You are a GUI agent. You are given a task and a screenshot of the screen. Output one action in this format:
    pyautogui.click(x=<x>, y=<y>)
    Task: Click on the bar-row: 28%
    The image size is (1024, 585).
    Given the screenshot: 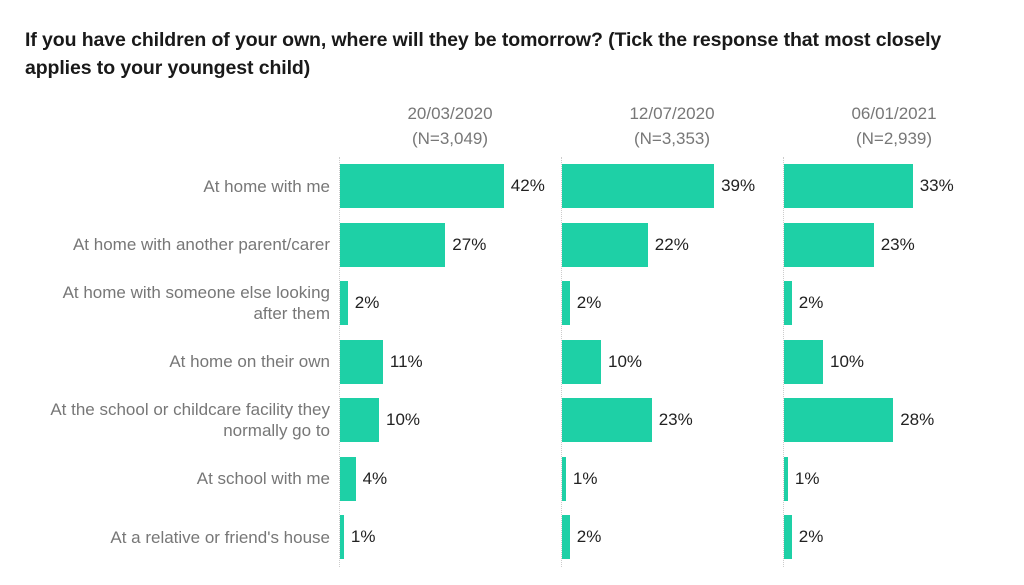 What is the action you would take?
    pyautogui.click(x=894, y=420)
    